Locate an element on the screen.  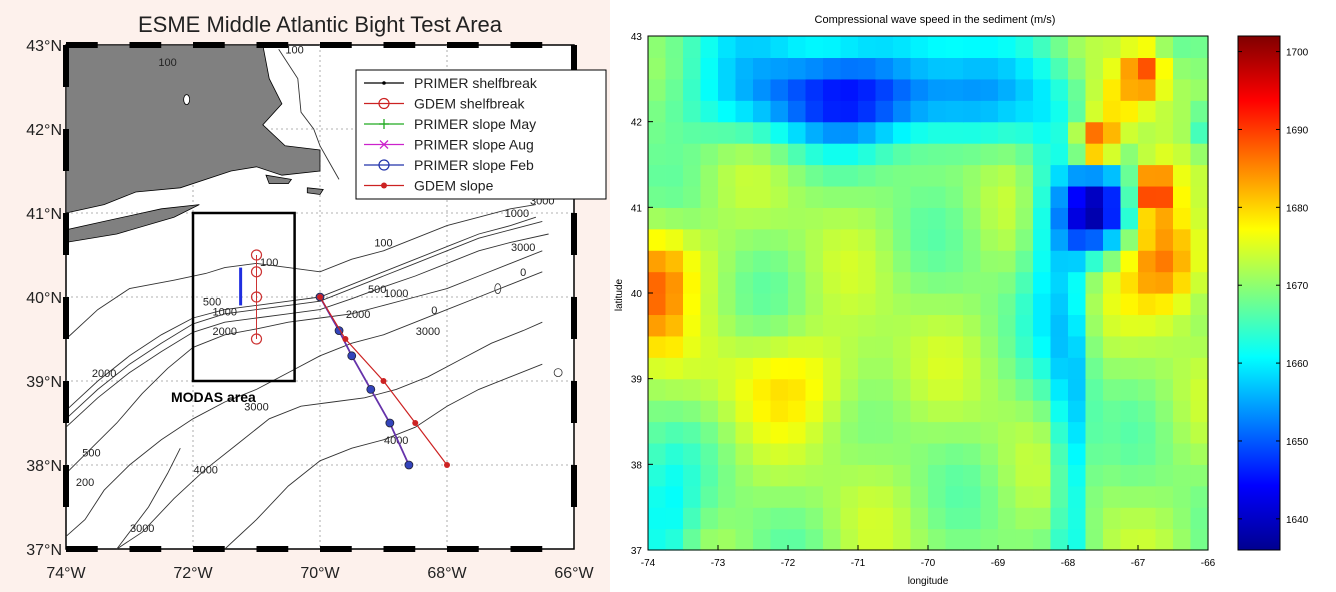
seamount-contour is located at coordinates (558, 373).